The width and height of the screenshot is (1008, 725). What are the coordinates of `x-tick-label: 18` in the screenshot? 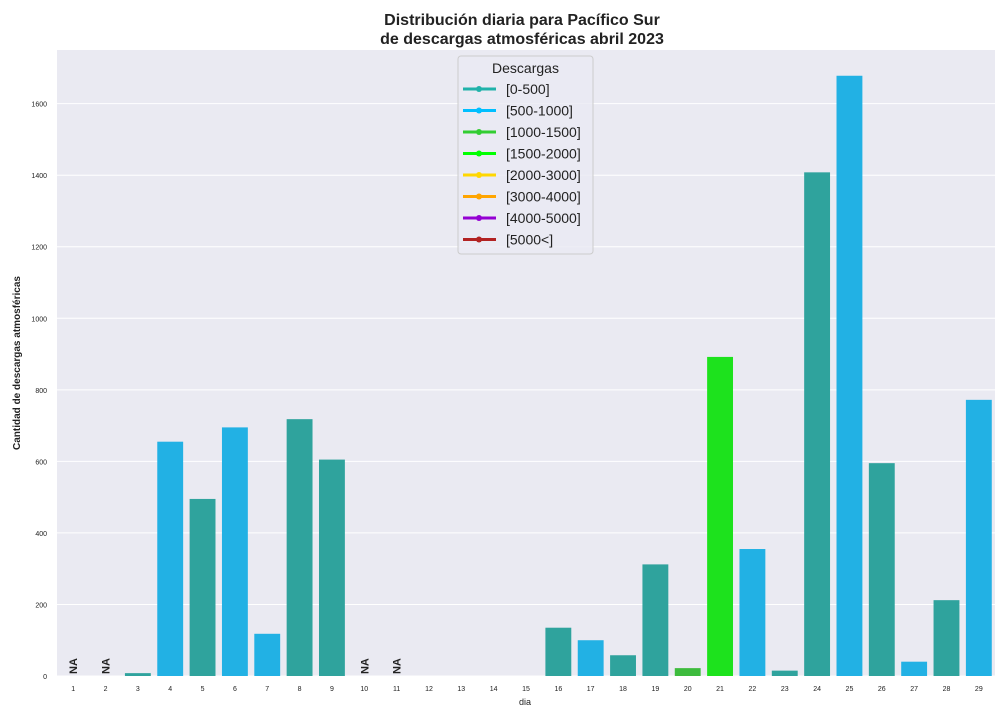 It's located at (623, 689).